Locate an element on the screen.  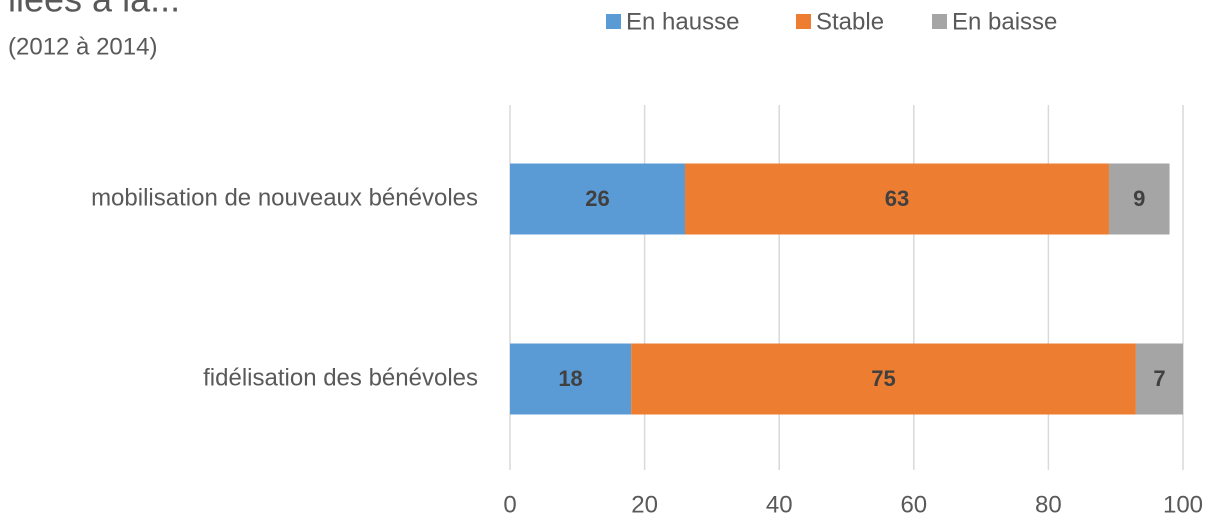
y-tick-label: mobilisation de nouveaux bénévoles is located at coordinates (284, 197).